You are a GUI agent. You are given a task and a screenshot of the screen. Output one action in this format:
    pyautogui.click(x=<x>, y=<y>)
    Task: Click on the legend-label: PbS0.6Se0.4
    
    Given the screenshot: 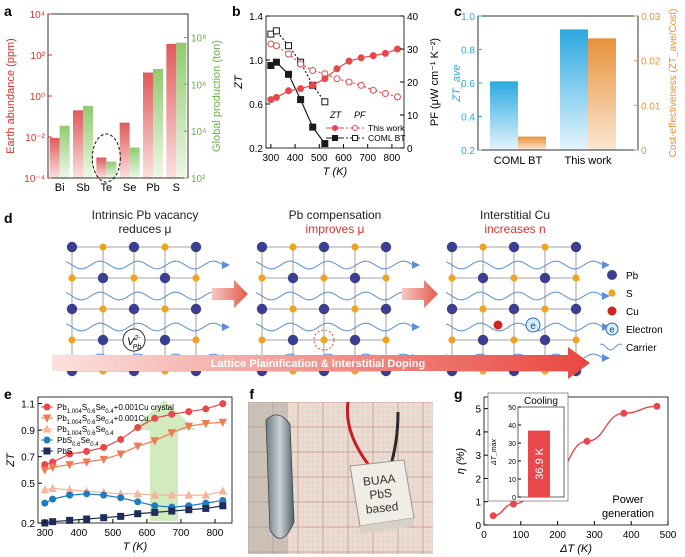 What is the action you would take?
    pyautogui.click(x=78, y=442)
    